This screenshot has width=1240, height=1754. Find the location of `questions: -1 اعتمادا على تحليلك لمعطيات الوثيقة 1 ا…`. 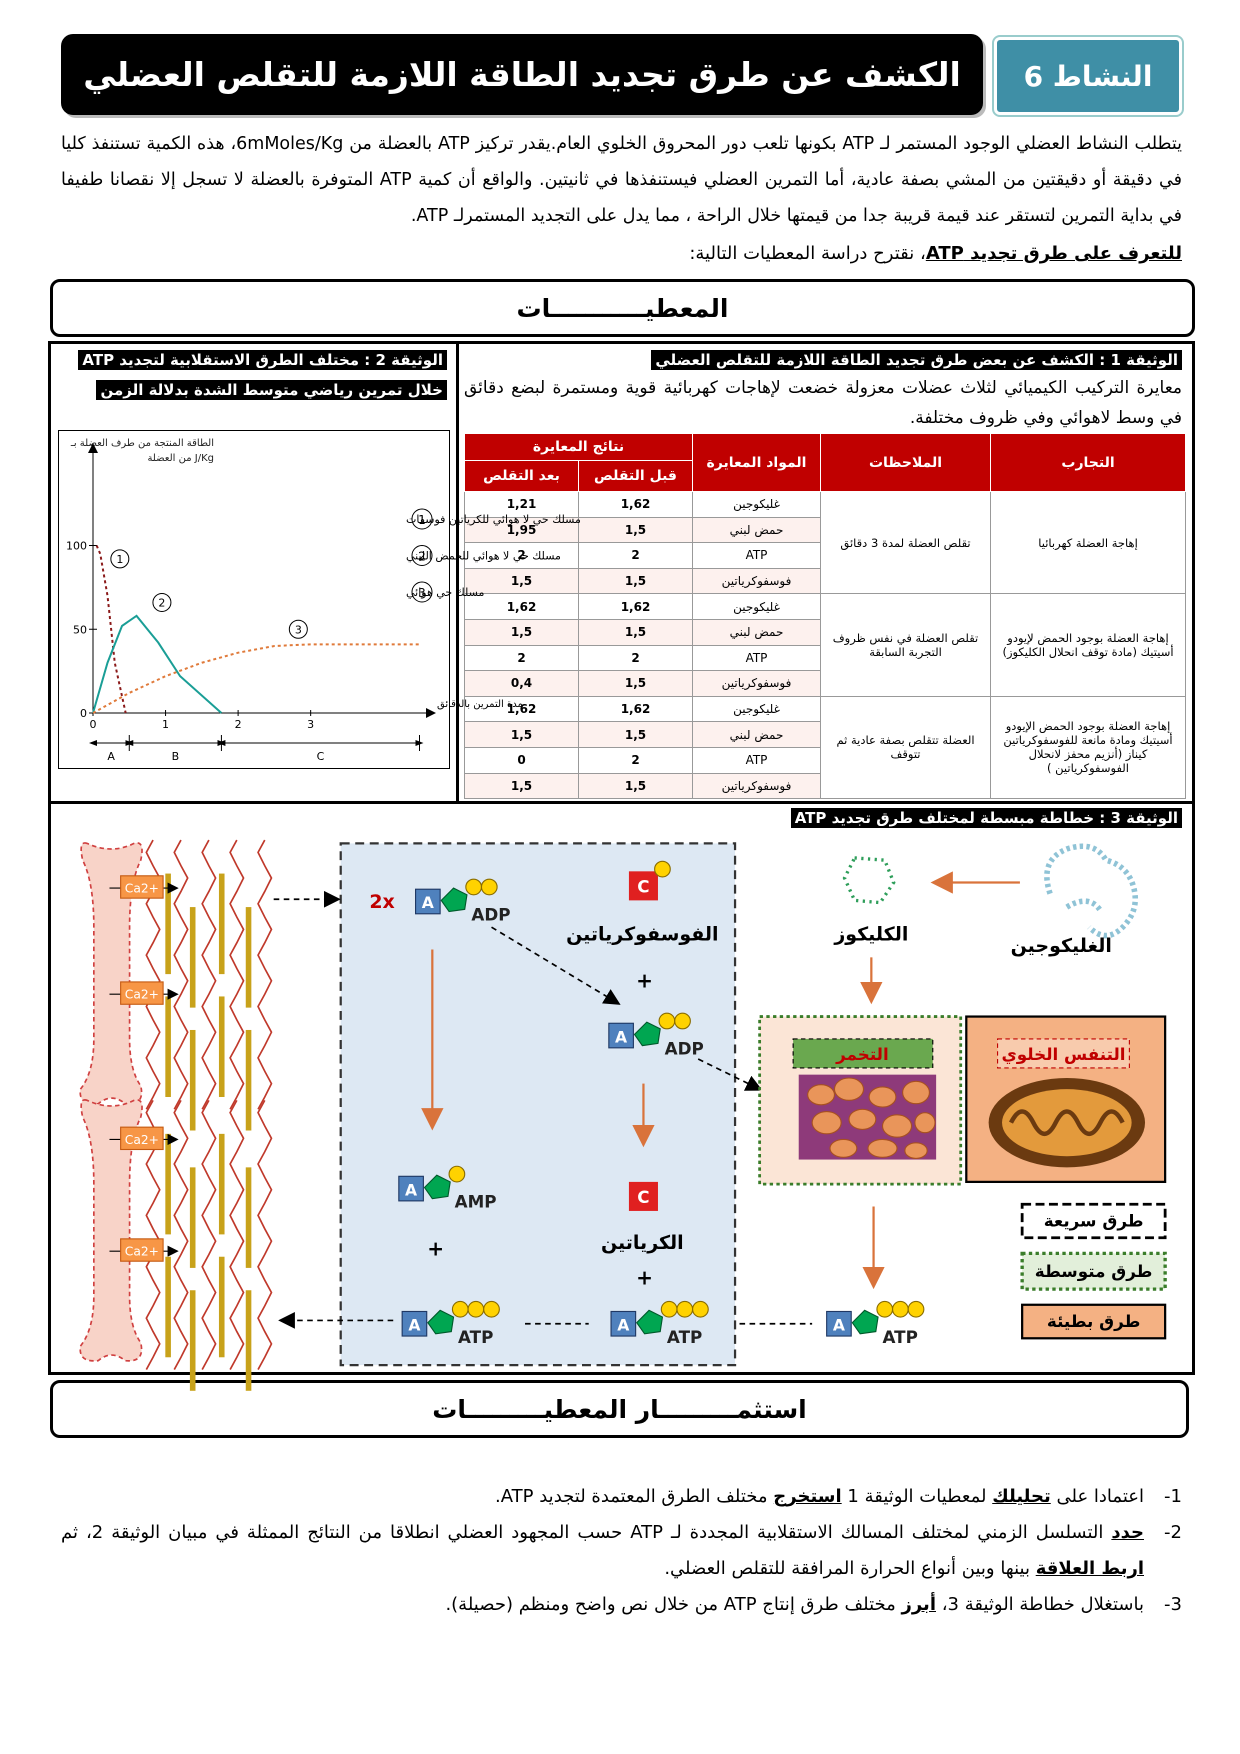

questions: -1 اعتمادا على تحليلك لمعطيات الوثيقة 1 ا… is located at coordinates (621, 1551).